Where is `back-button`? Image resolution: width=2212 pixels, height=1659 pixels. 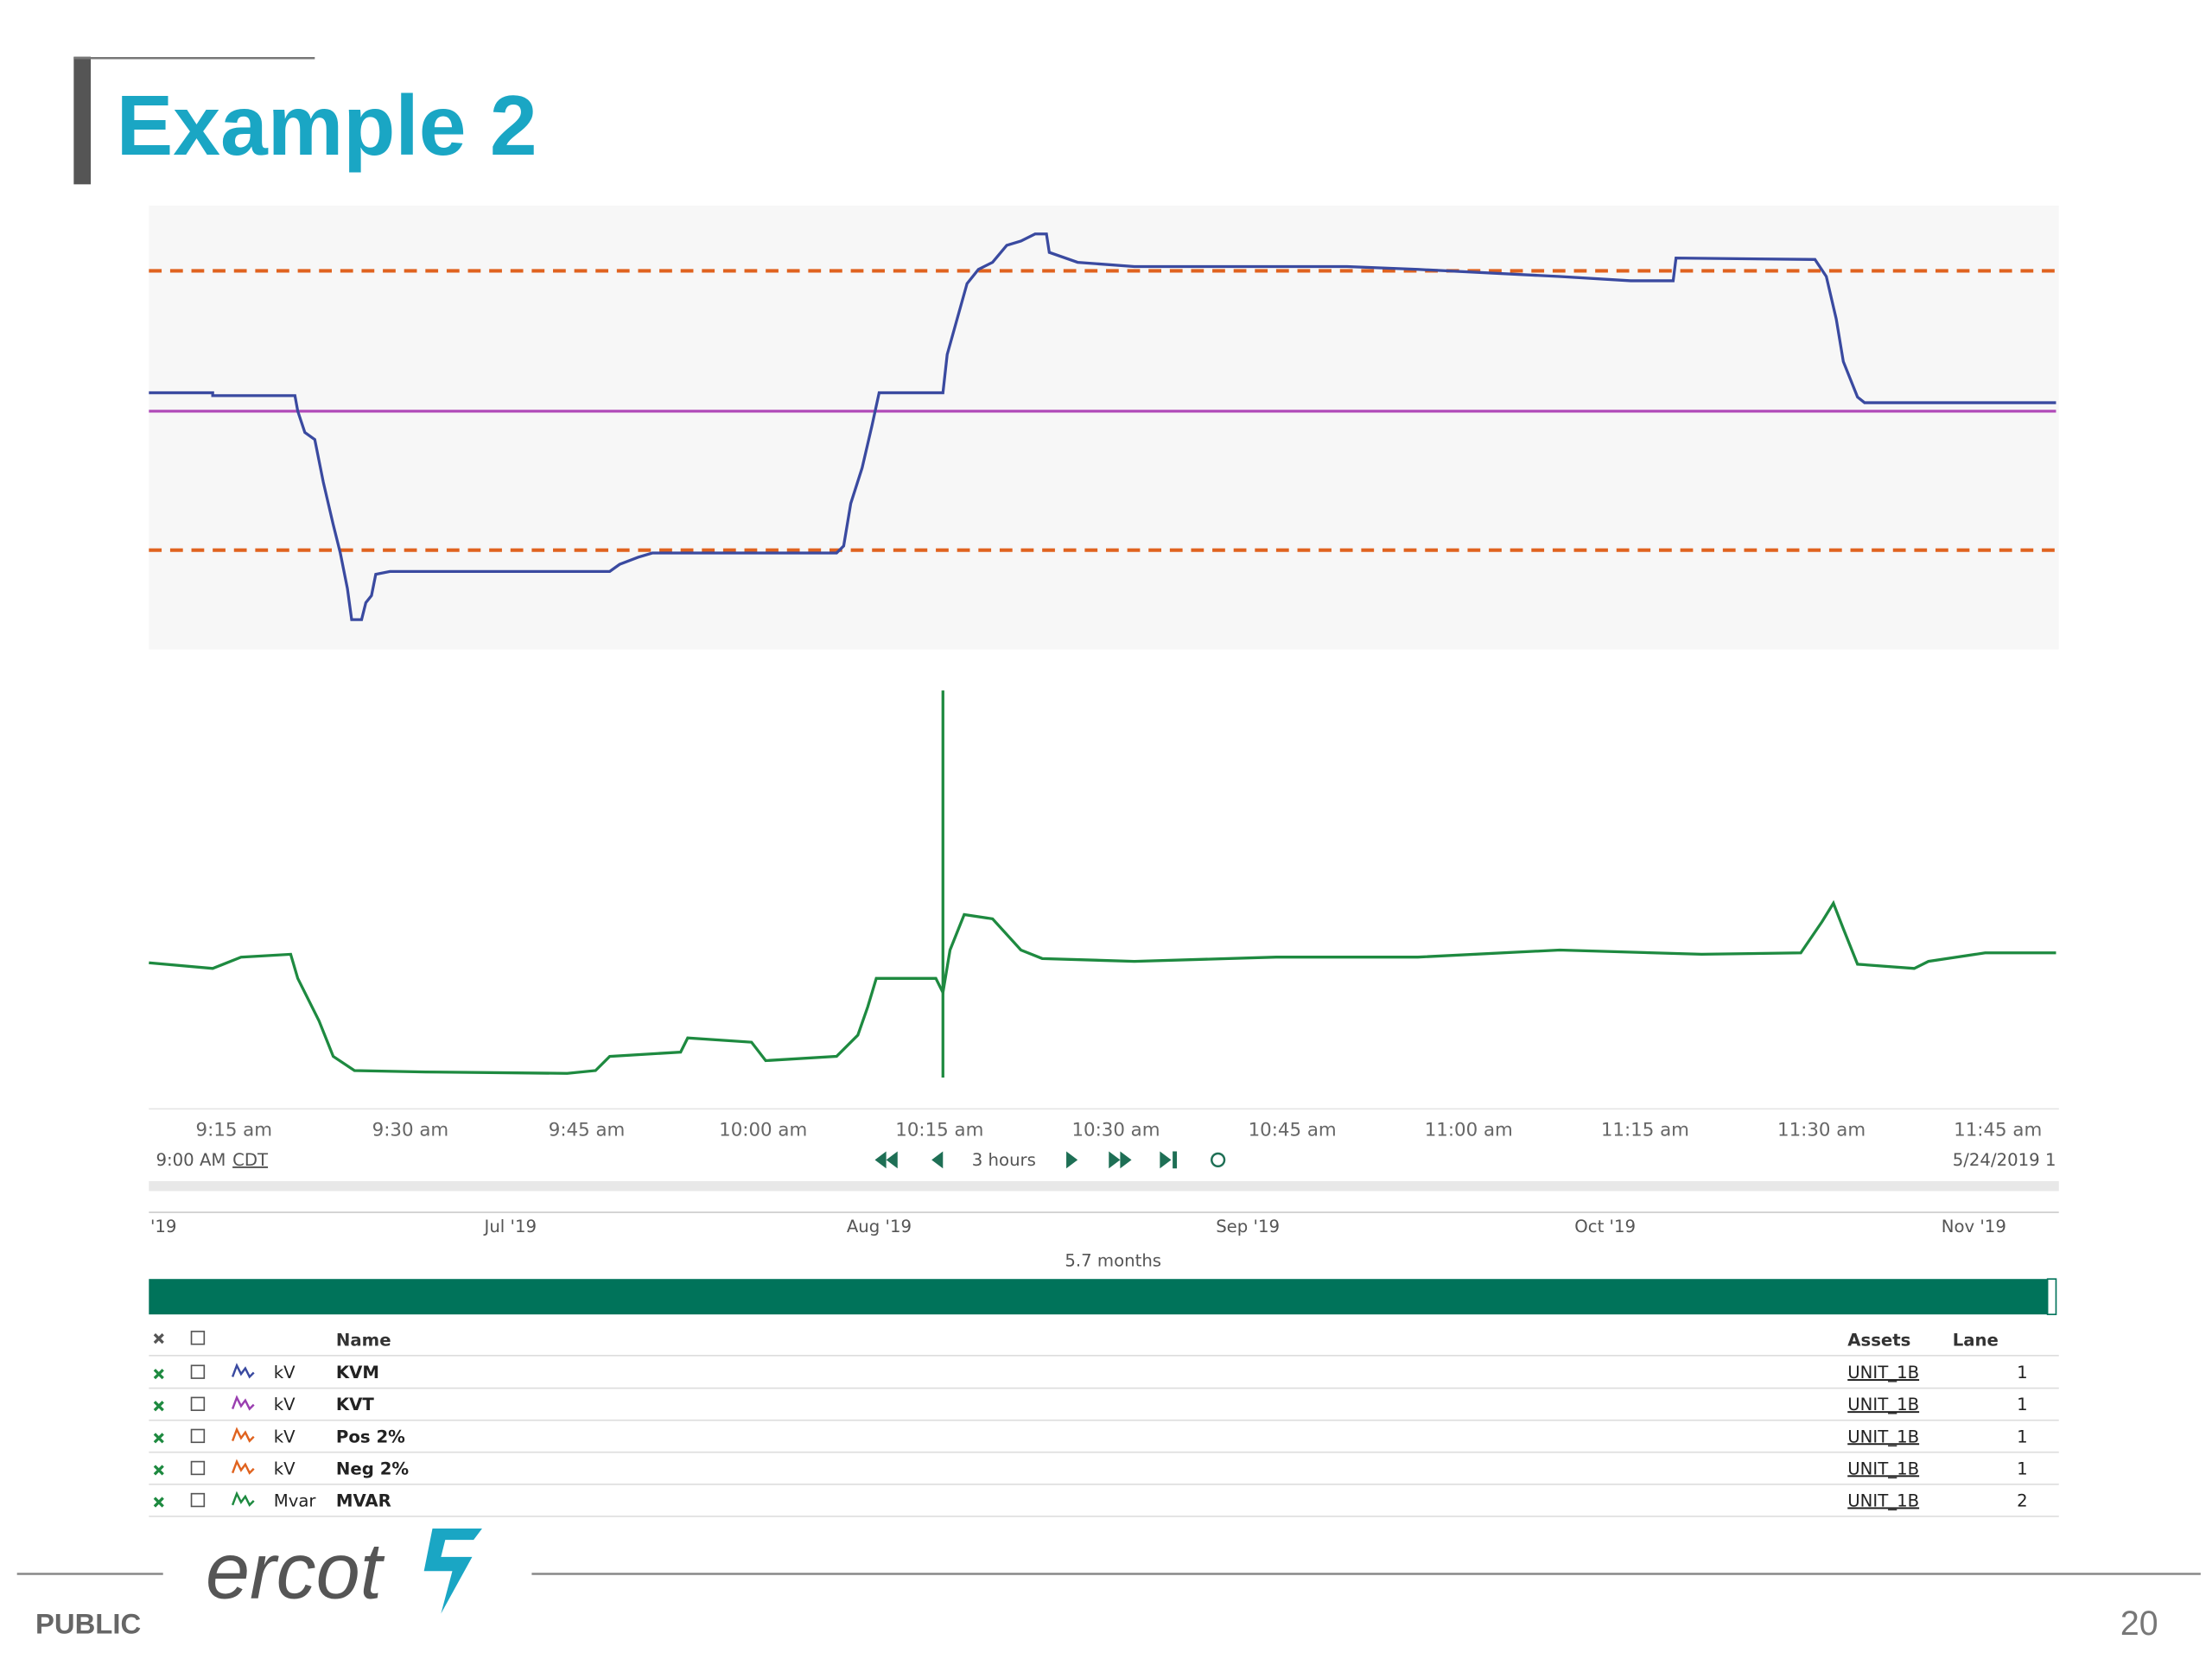
back-button is located at coordinates (937, 1160).